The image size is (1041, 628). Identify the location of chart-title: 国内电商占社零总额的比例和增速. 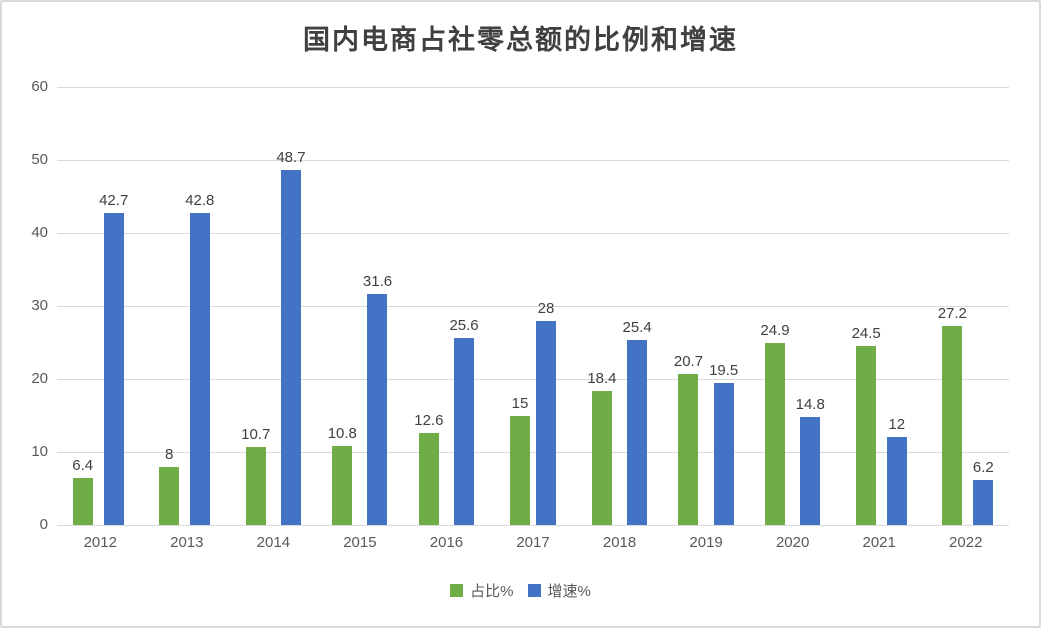
(520, 40).